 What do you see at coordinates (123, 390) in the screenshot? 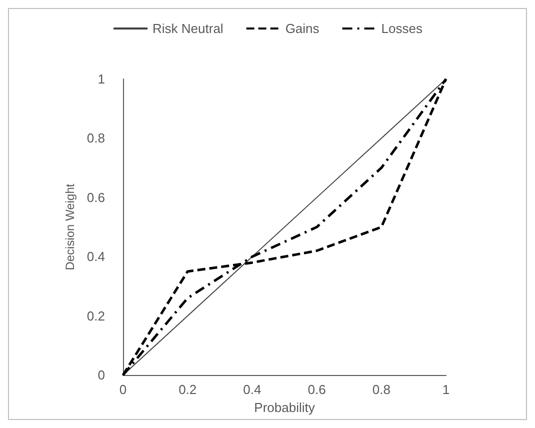
I see `x-tick-label: 0` at bounding box center [123, 390].